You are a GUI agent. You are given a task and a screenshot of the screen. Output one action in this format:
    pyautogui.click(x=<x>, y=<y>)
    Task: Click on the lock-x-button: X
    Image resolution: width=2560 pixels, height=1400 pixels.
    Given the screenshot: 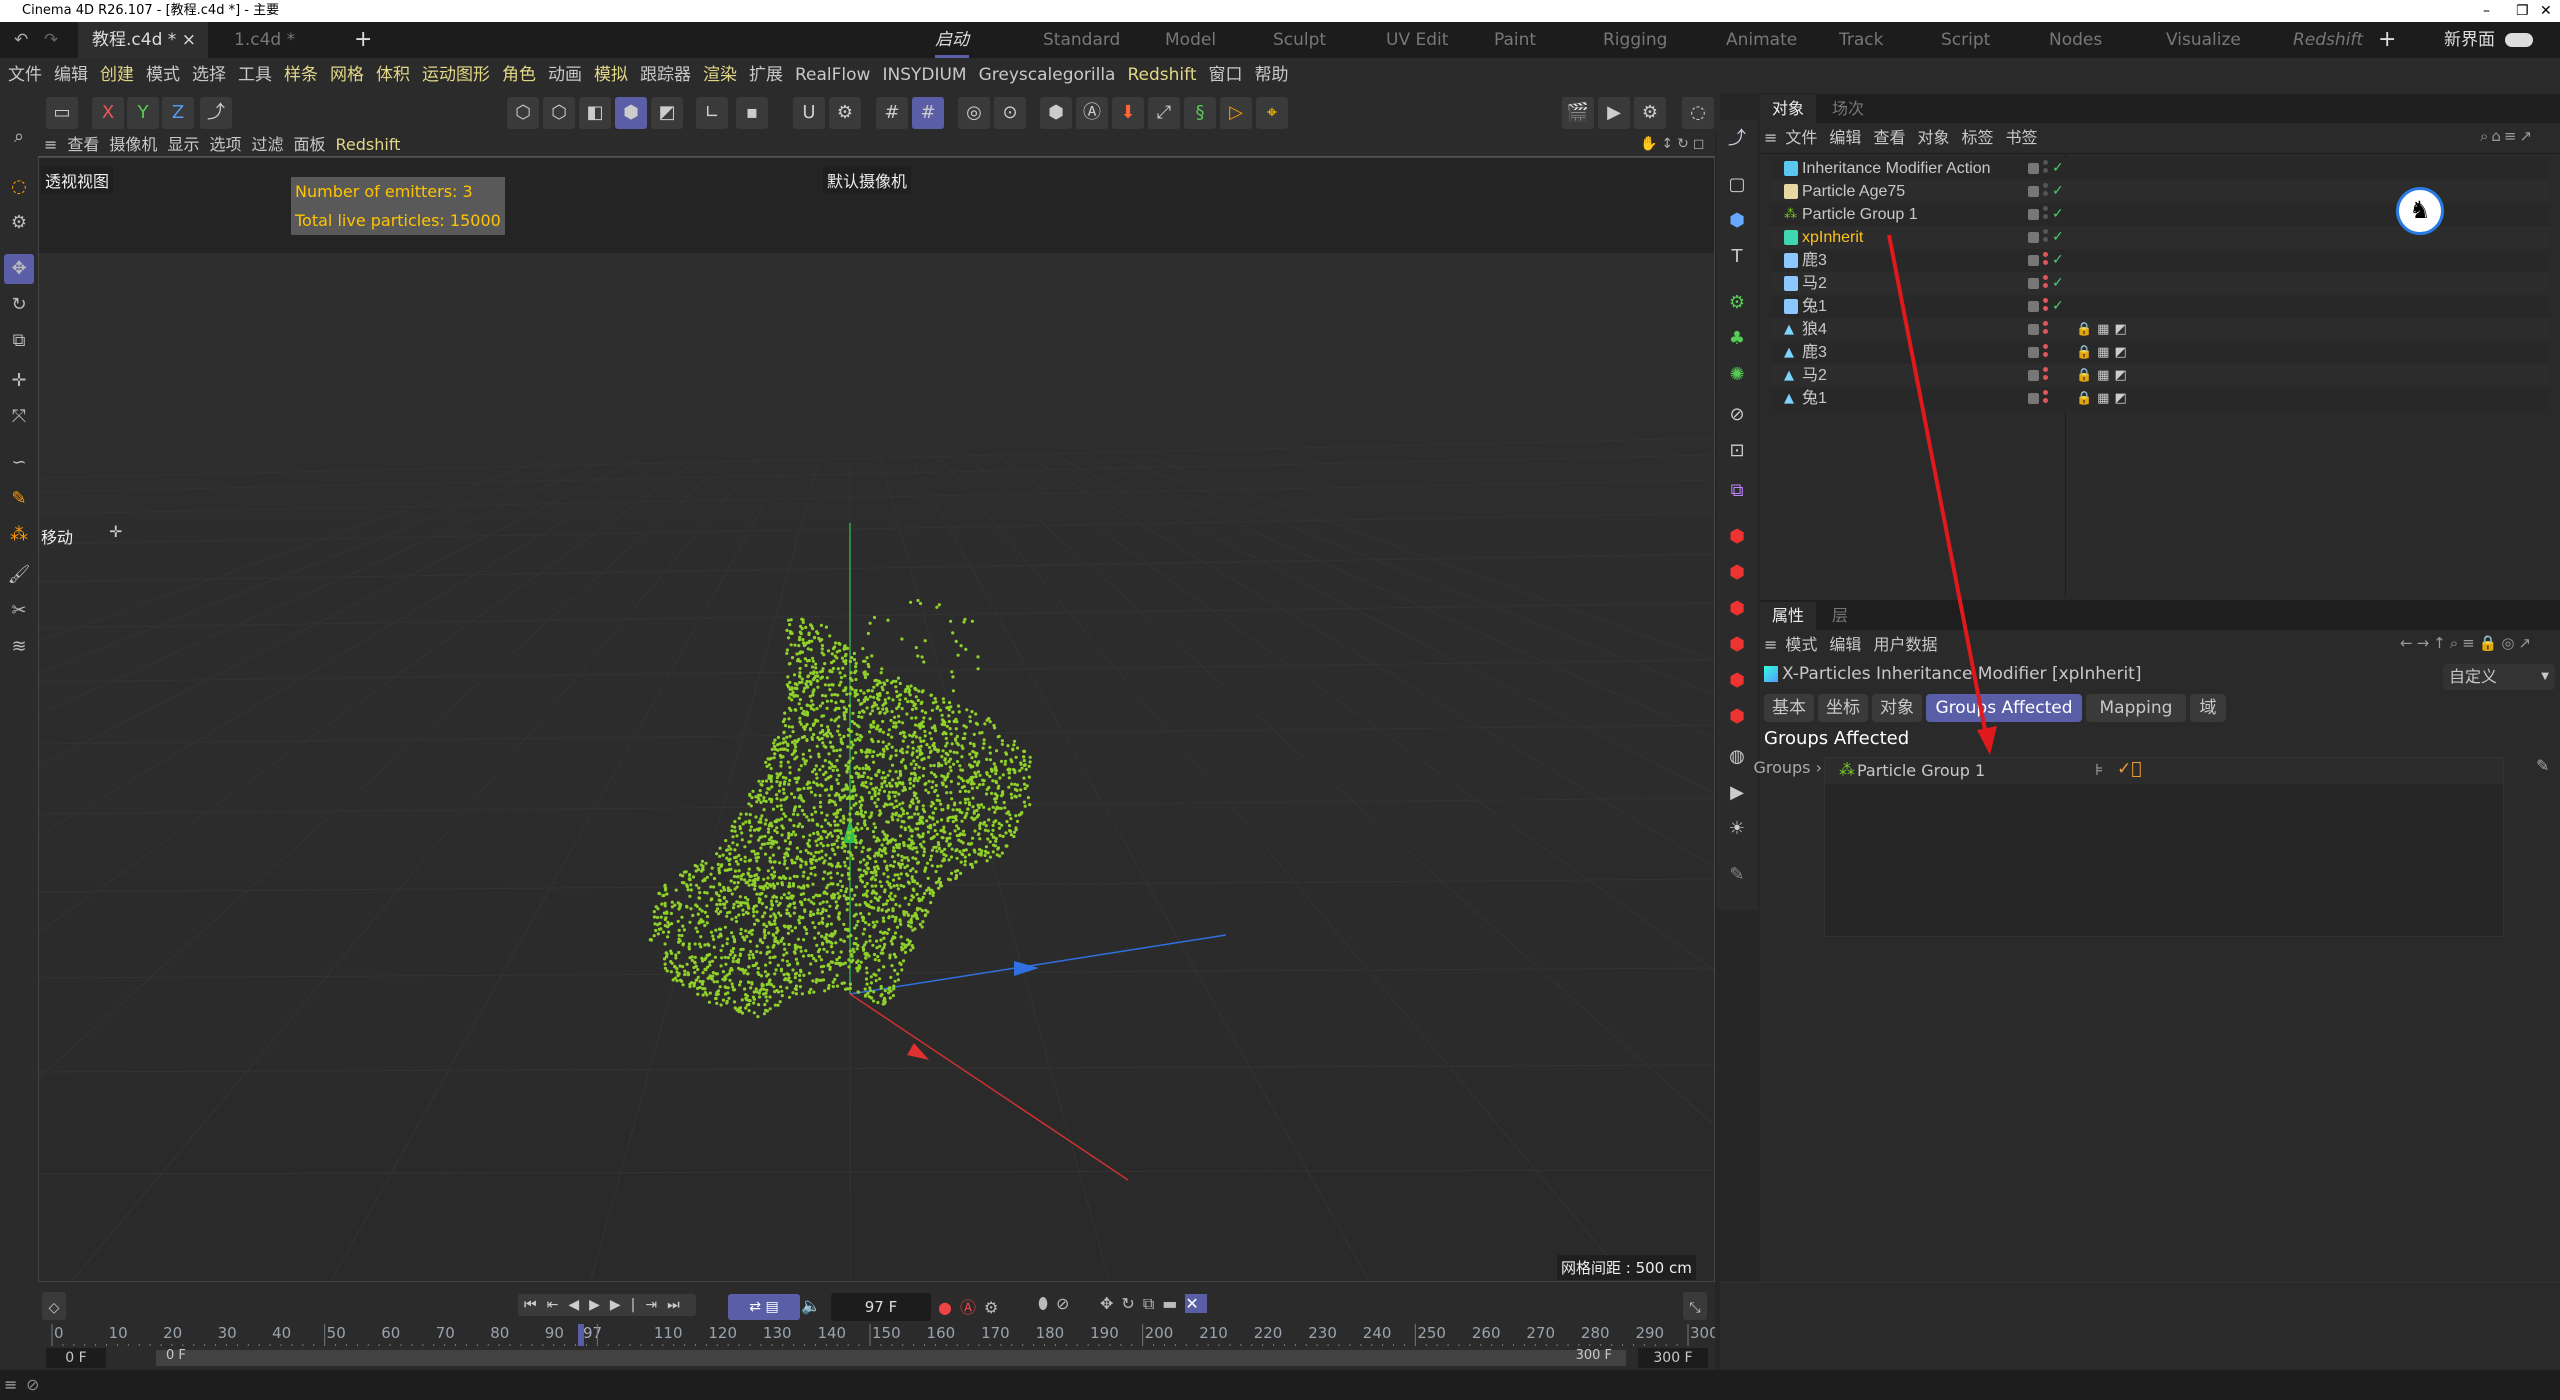 What is the action you would take?
    pyautogui.click(x=108, y=113)
    